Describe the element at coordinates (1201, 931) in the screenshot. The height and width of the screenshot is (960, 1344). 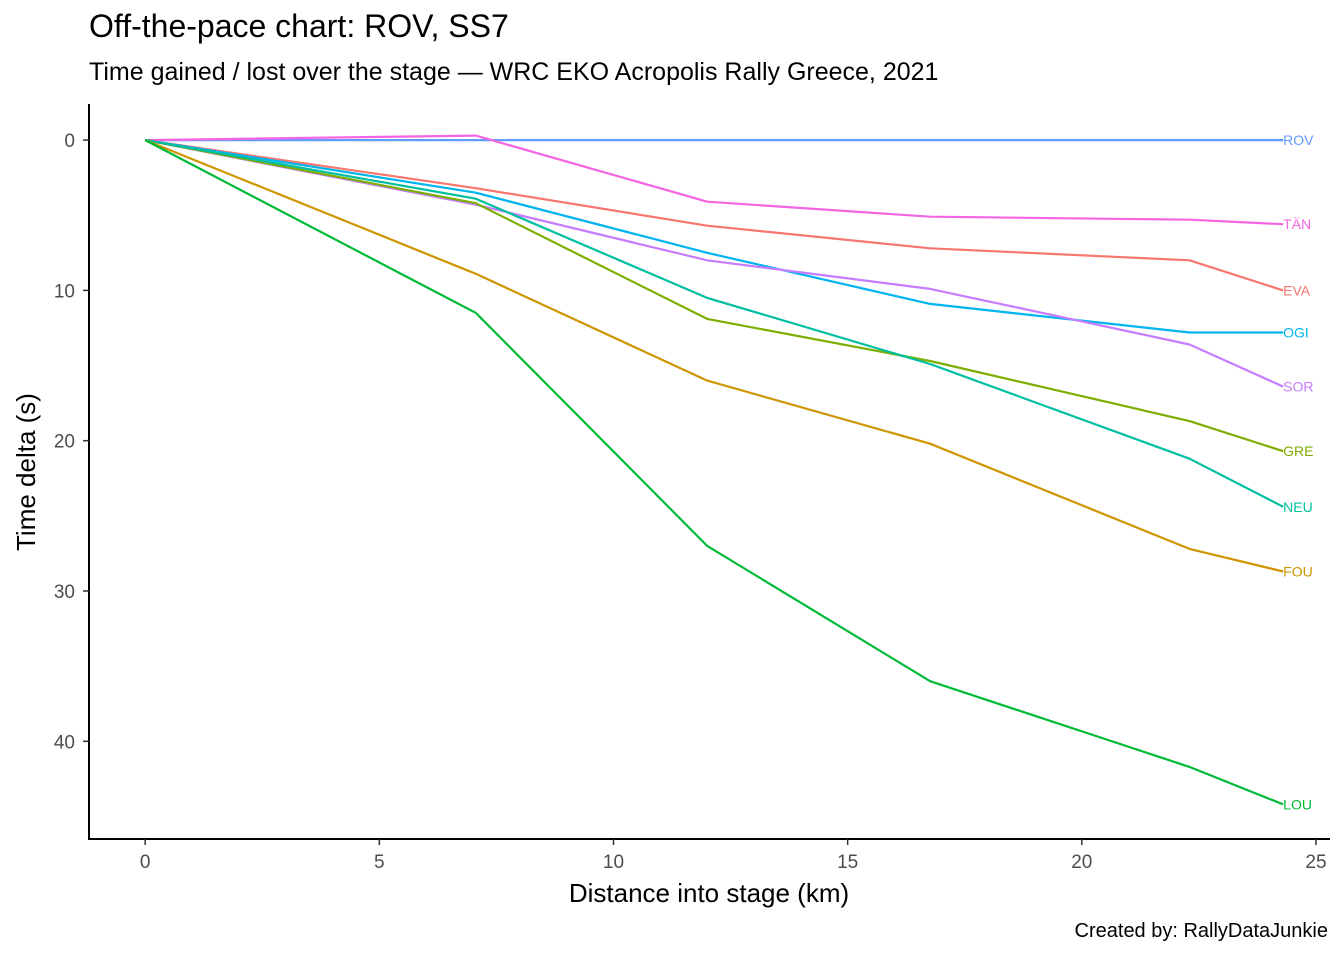
I see `chart-caption: Created by: RallyDataJunkie` at that location.